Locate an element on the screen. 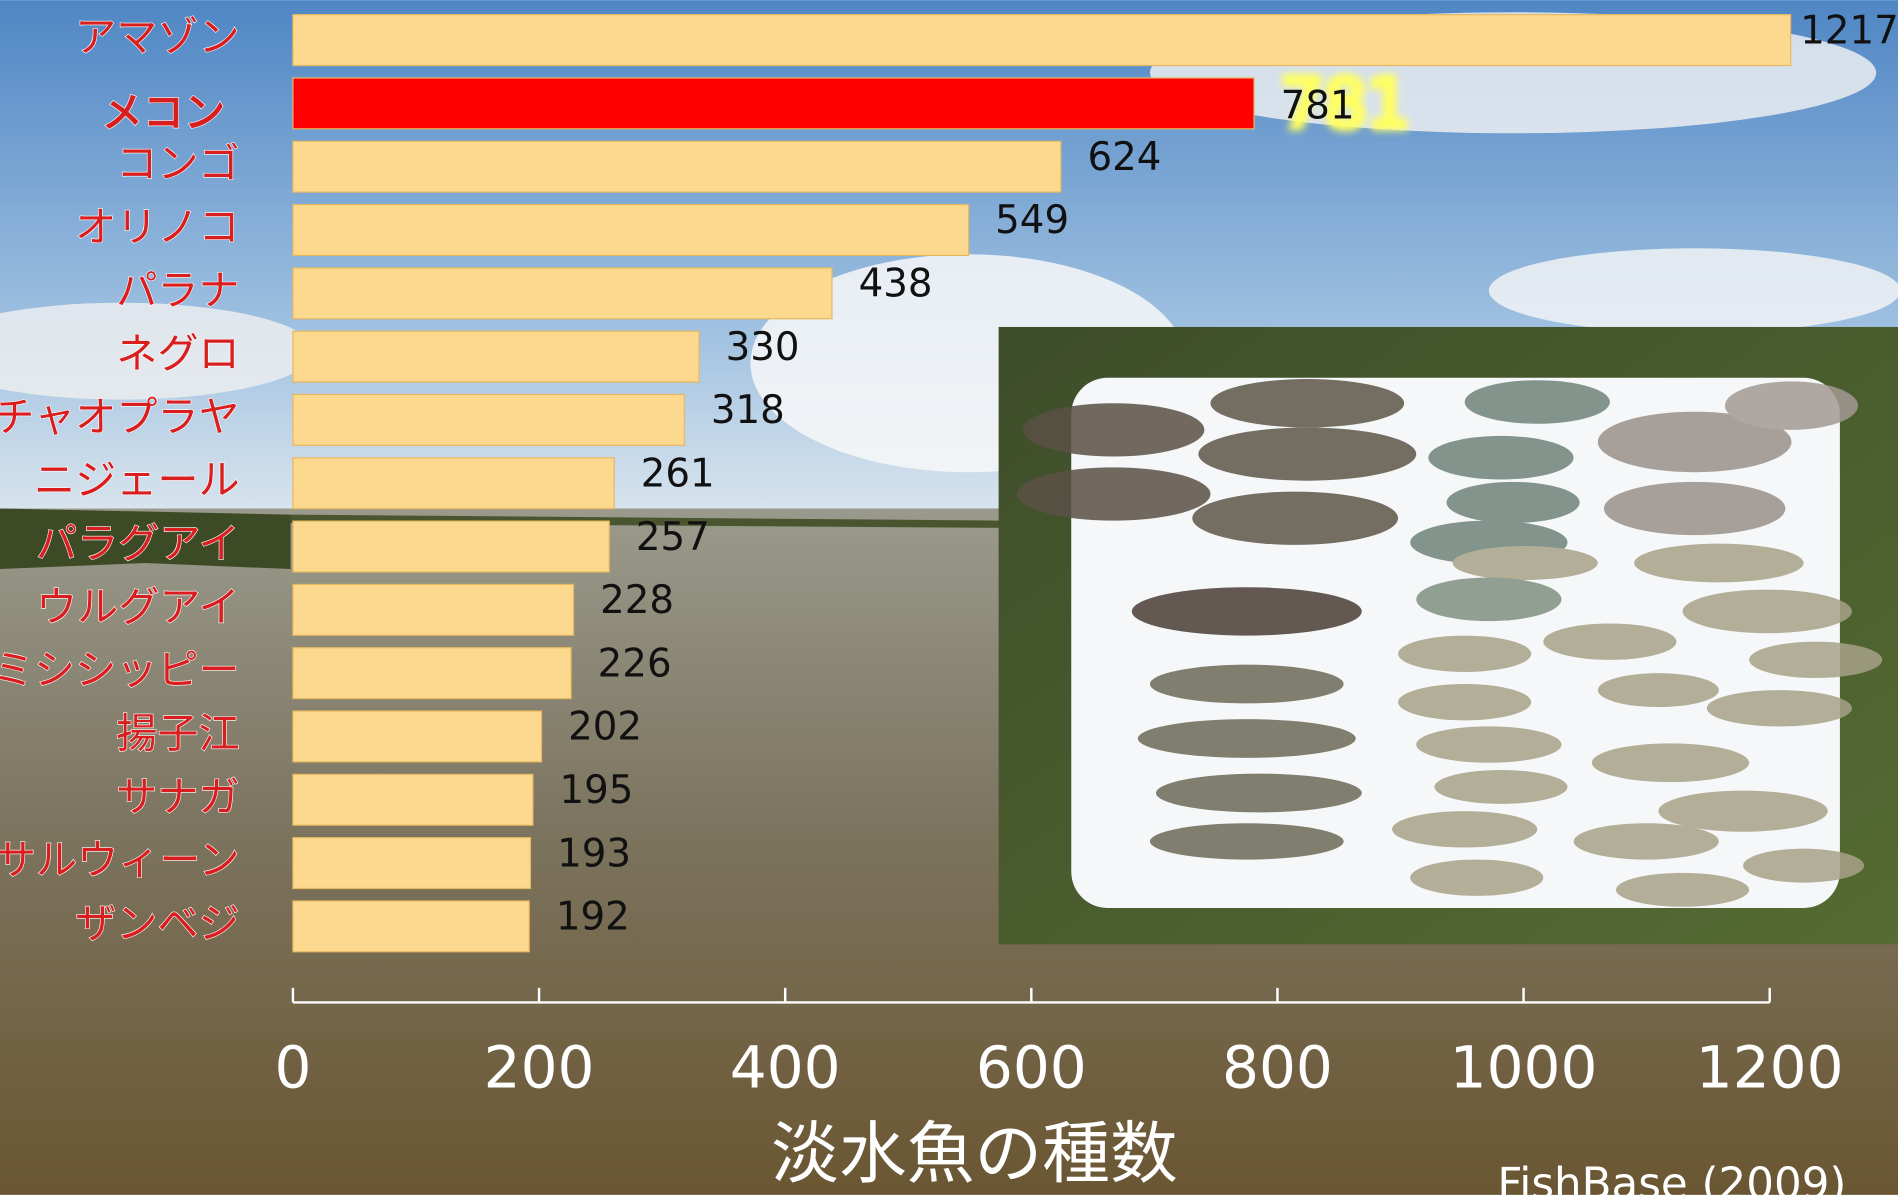  value-label: 549 is located at coordinates (1032, 220).